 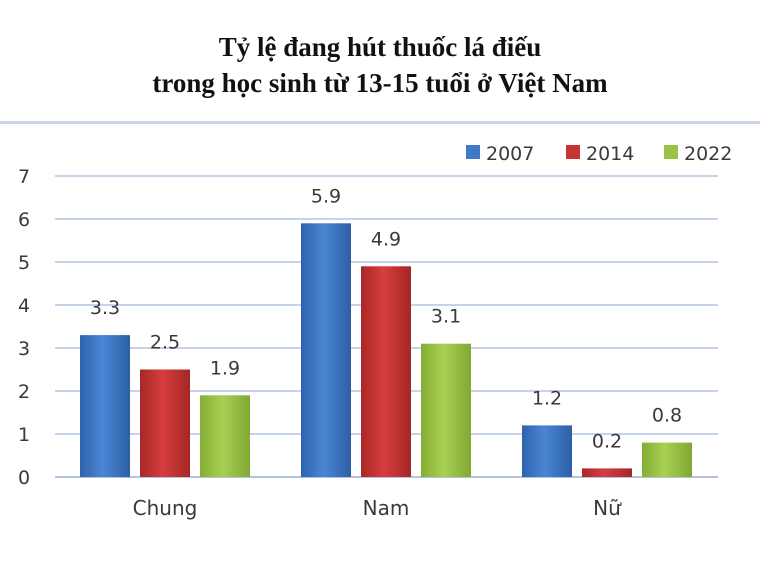 I want to click on x-category-label: Nam, so click(x=386, y=508).